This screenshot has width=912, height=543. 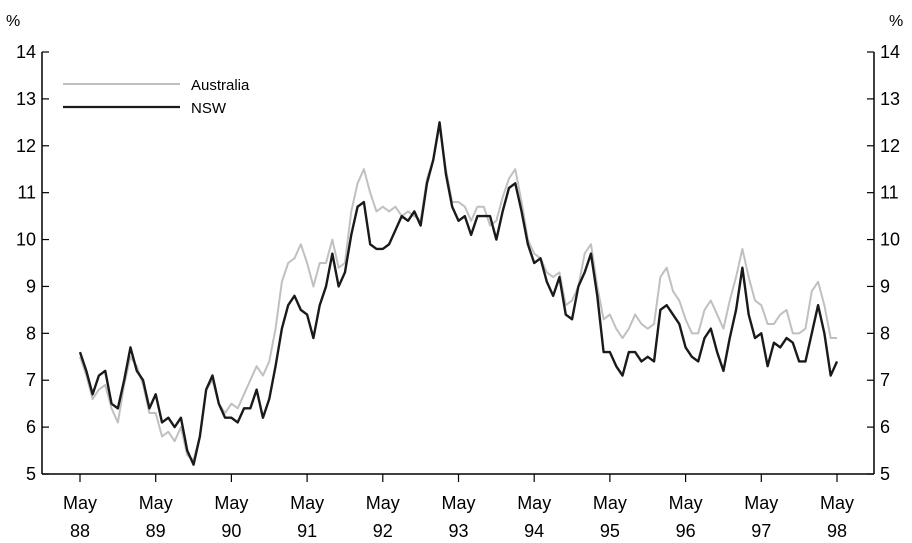 What do you see at coordinates (885, 474) in the screenshot?
I see `y-tick-label-right: 5` at bounding box center [885, 474].